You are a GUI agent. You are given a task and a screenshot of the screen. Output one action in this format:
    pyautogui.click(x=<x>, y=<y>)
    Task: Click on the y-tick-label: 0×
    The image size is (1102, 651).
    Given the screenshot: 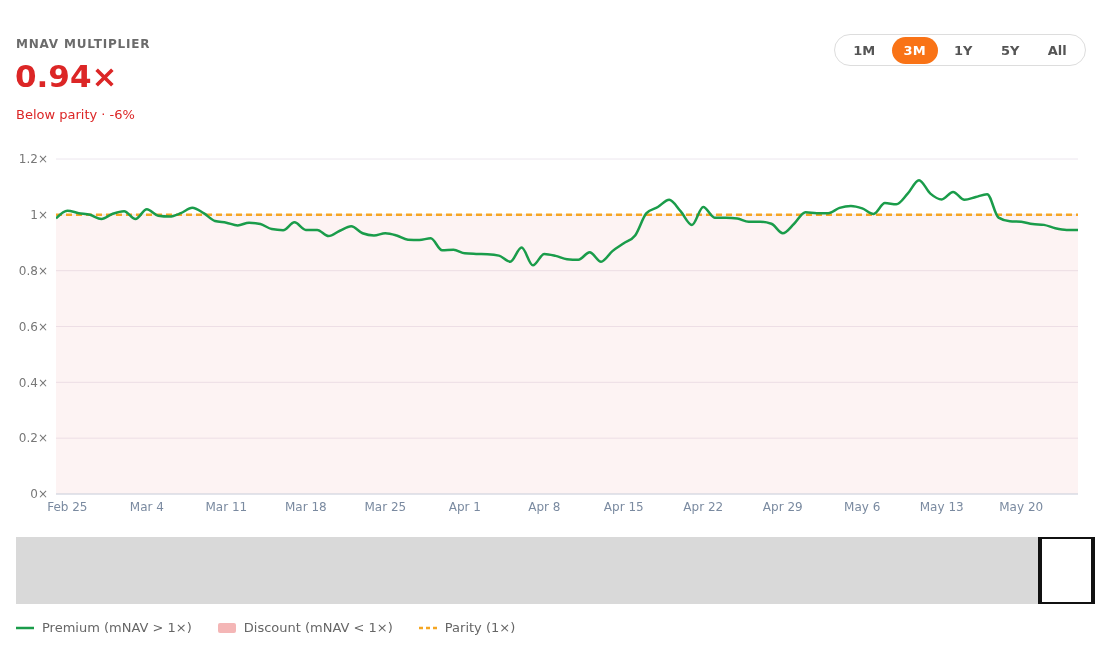 What is the action you would take?
    pyautogui.click(x=39, y=494)
    